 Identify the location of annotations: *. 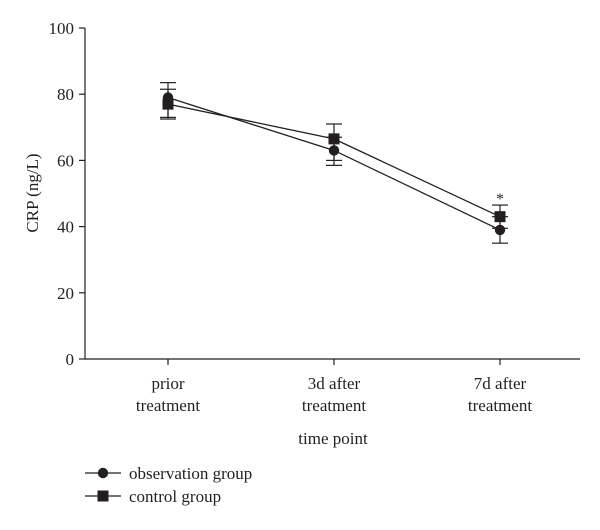
(500, 199).